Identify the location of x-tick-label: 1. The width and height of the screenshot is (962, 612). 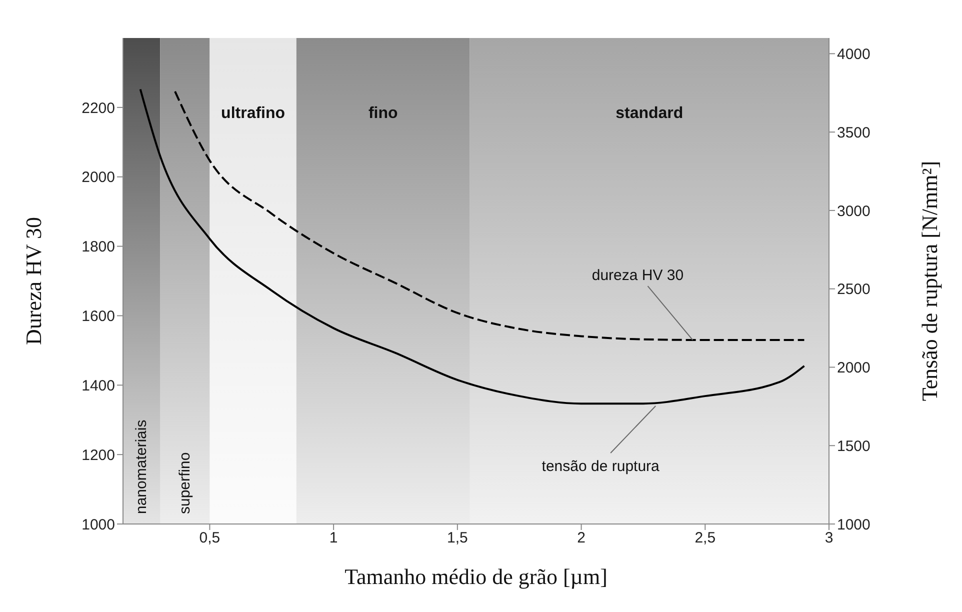
(333, 538).